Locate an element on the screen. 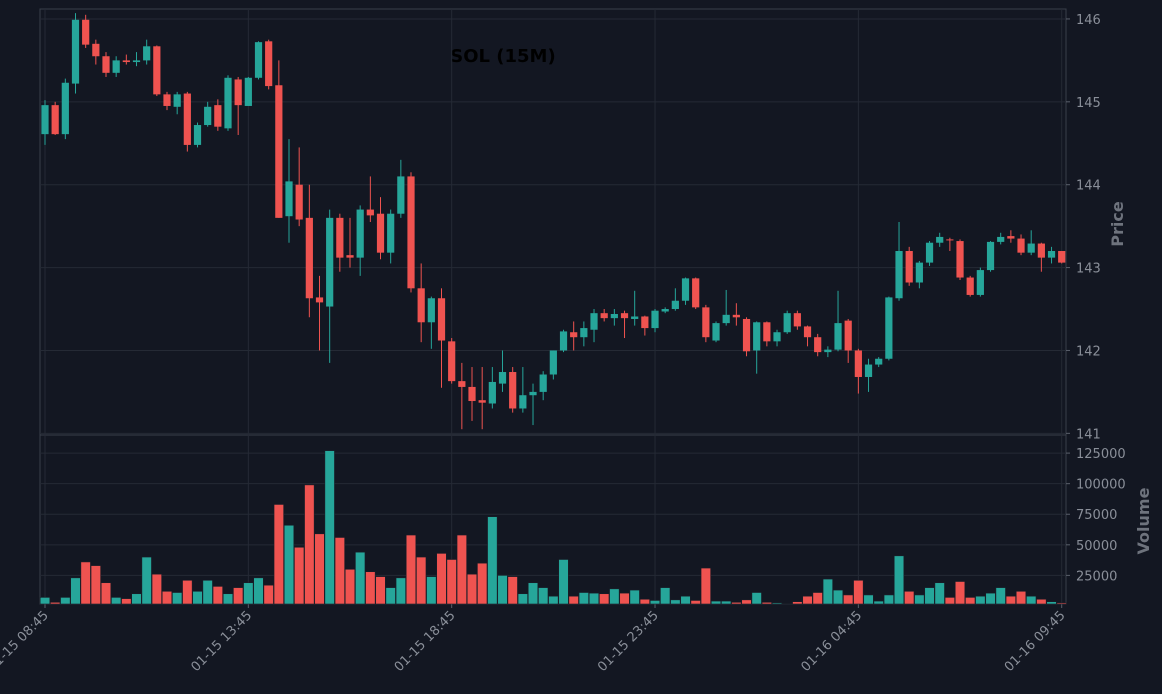  y-axis-label: Price is located at coordinates (1117, 224).